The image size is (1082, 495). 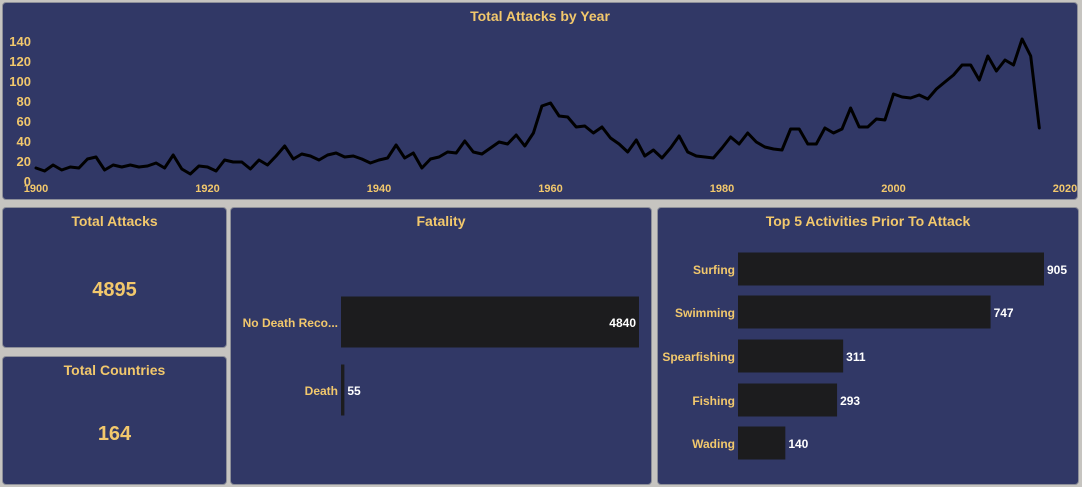 I want to click on y-tick-label: 100, so click(x=20, y=81).